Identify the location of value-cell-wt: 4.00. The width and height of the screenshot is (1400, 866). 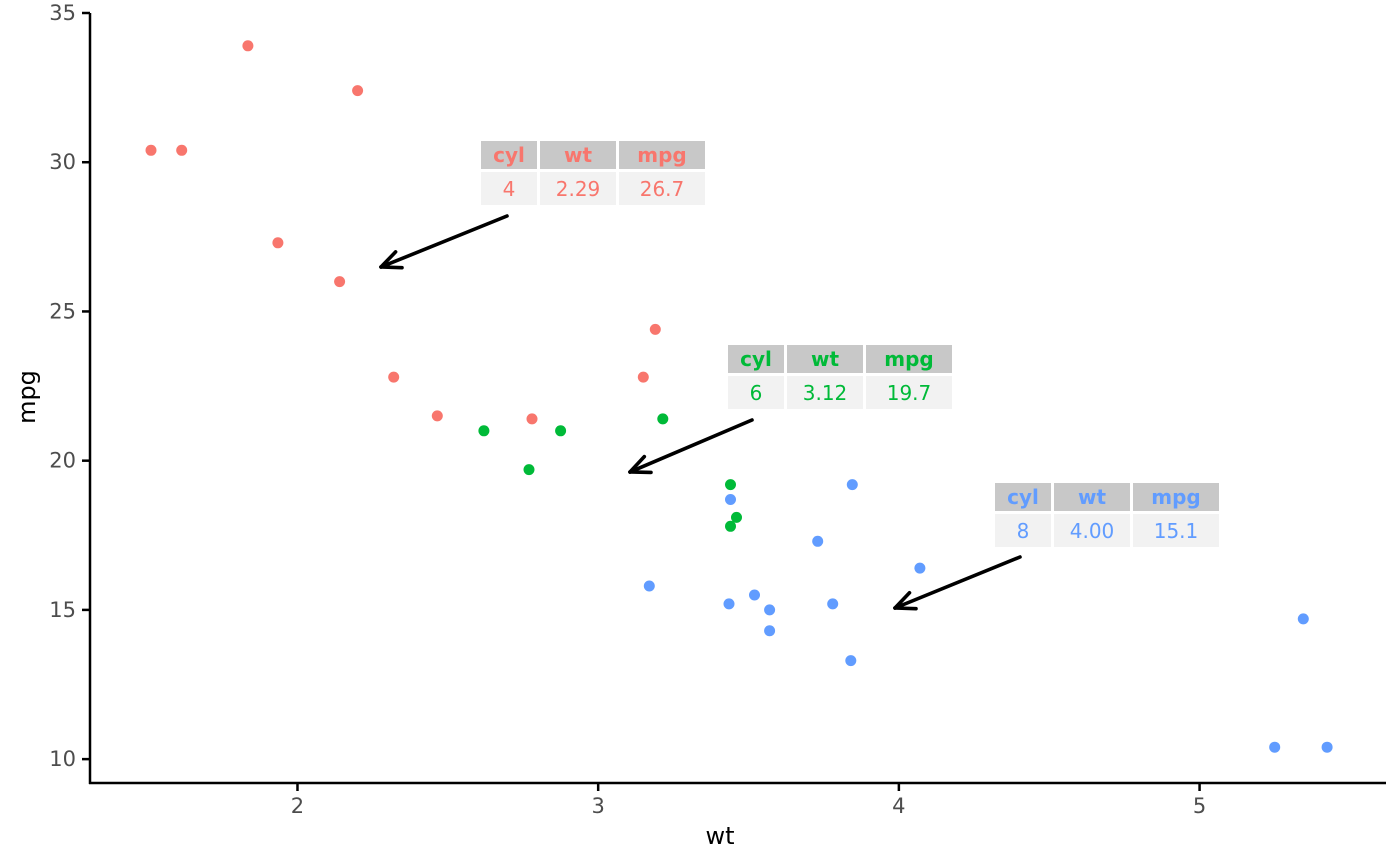
(1092, 530).